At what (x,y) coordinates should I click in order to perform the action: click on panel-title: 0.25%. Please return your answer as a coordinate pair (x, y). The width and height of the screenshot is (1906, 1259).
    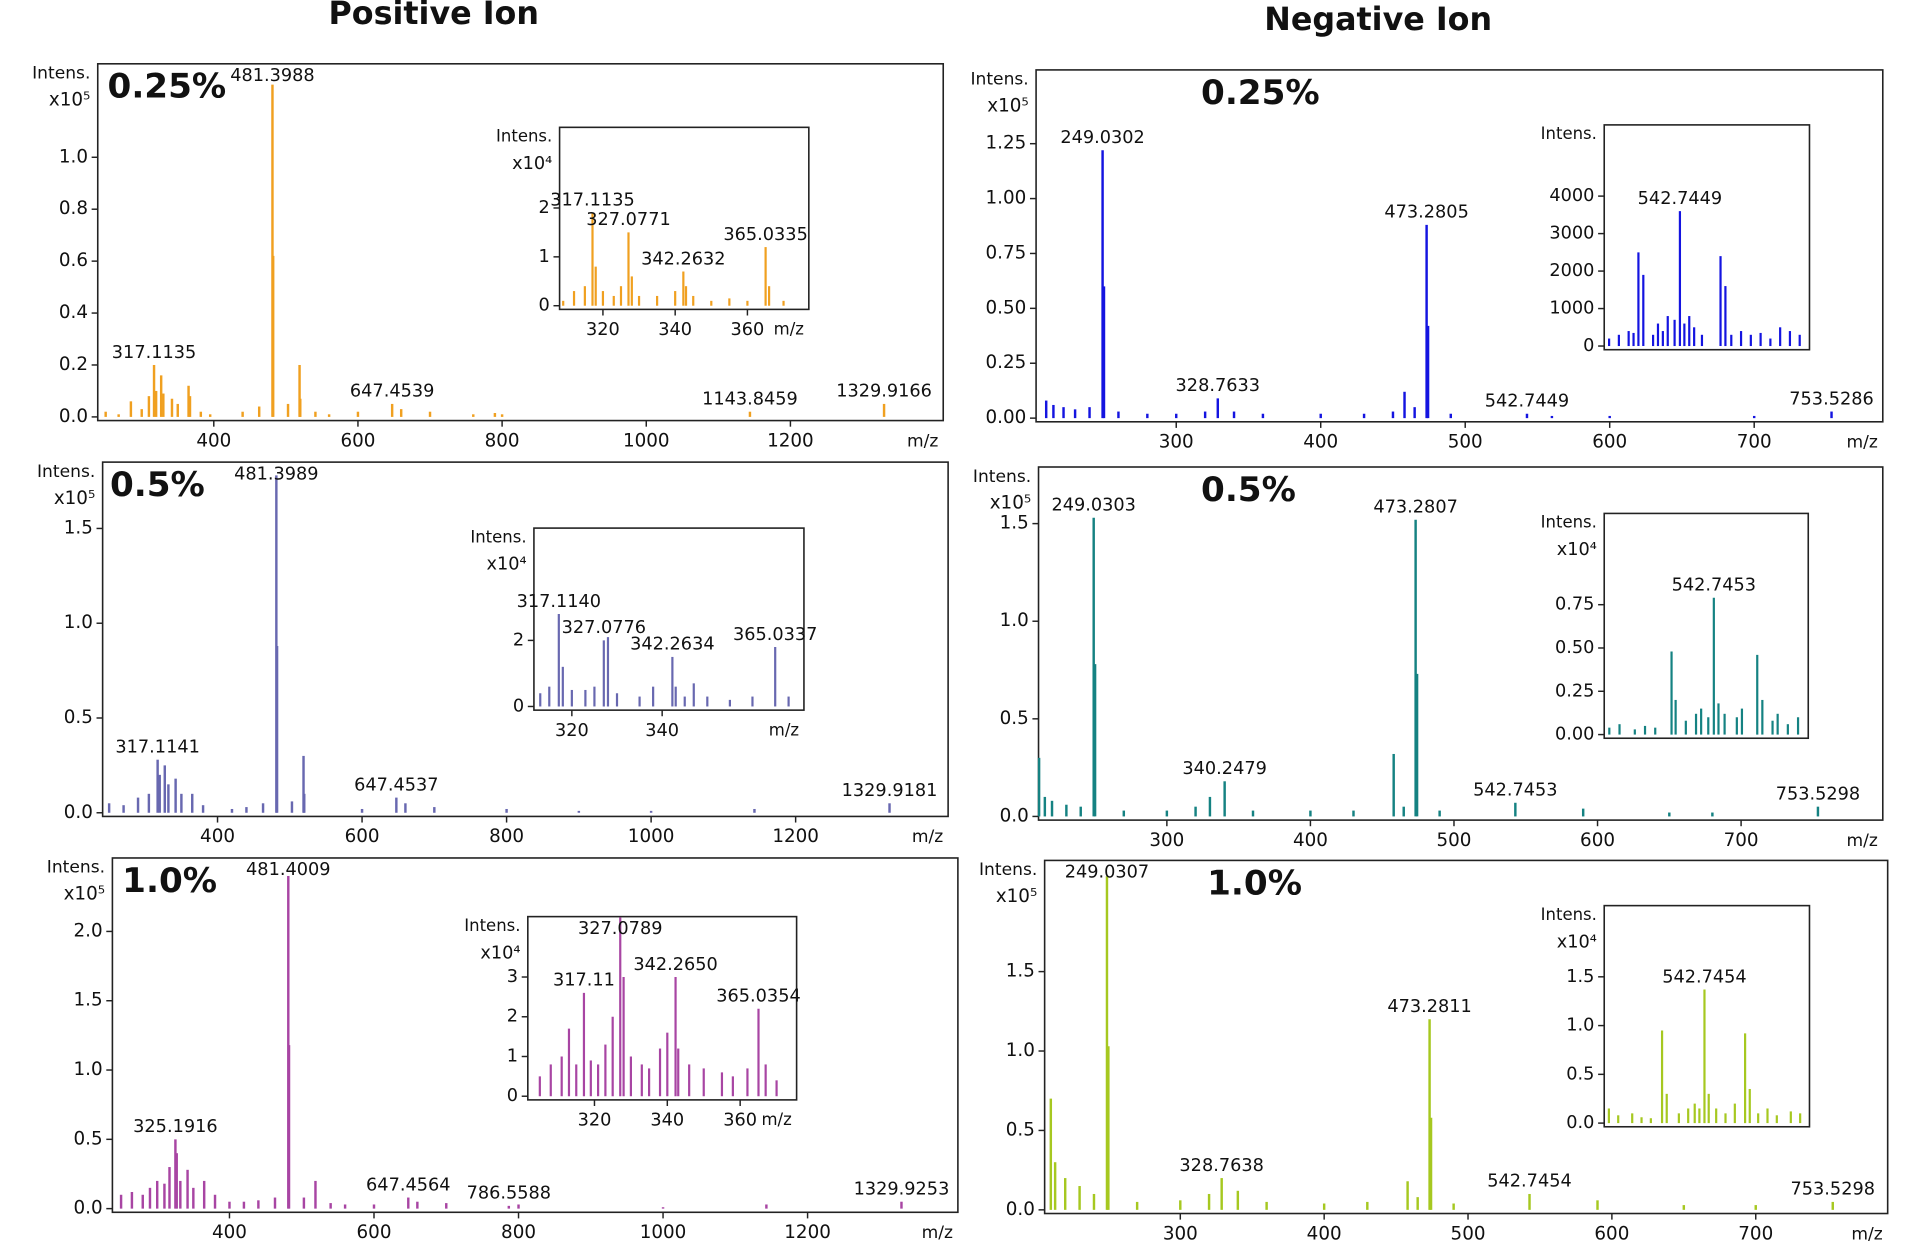
    Looking at the image, I should click on (167, 87).